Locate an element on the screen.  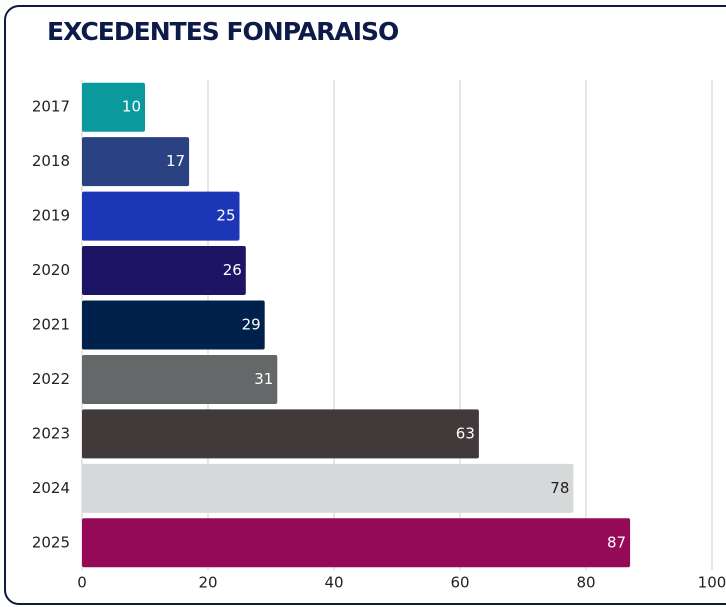
y-tick-label: 2022 is located at coordinates (51, 379).